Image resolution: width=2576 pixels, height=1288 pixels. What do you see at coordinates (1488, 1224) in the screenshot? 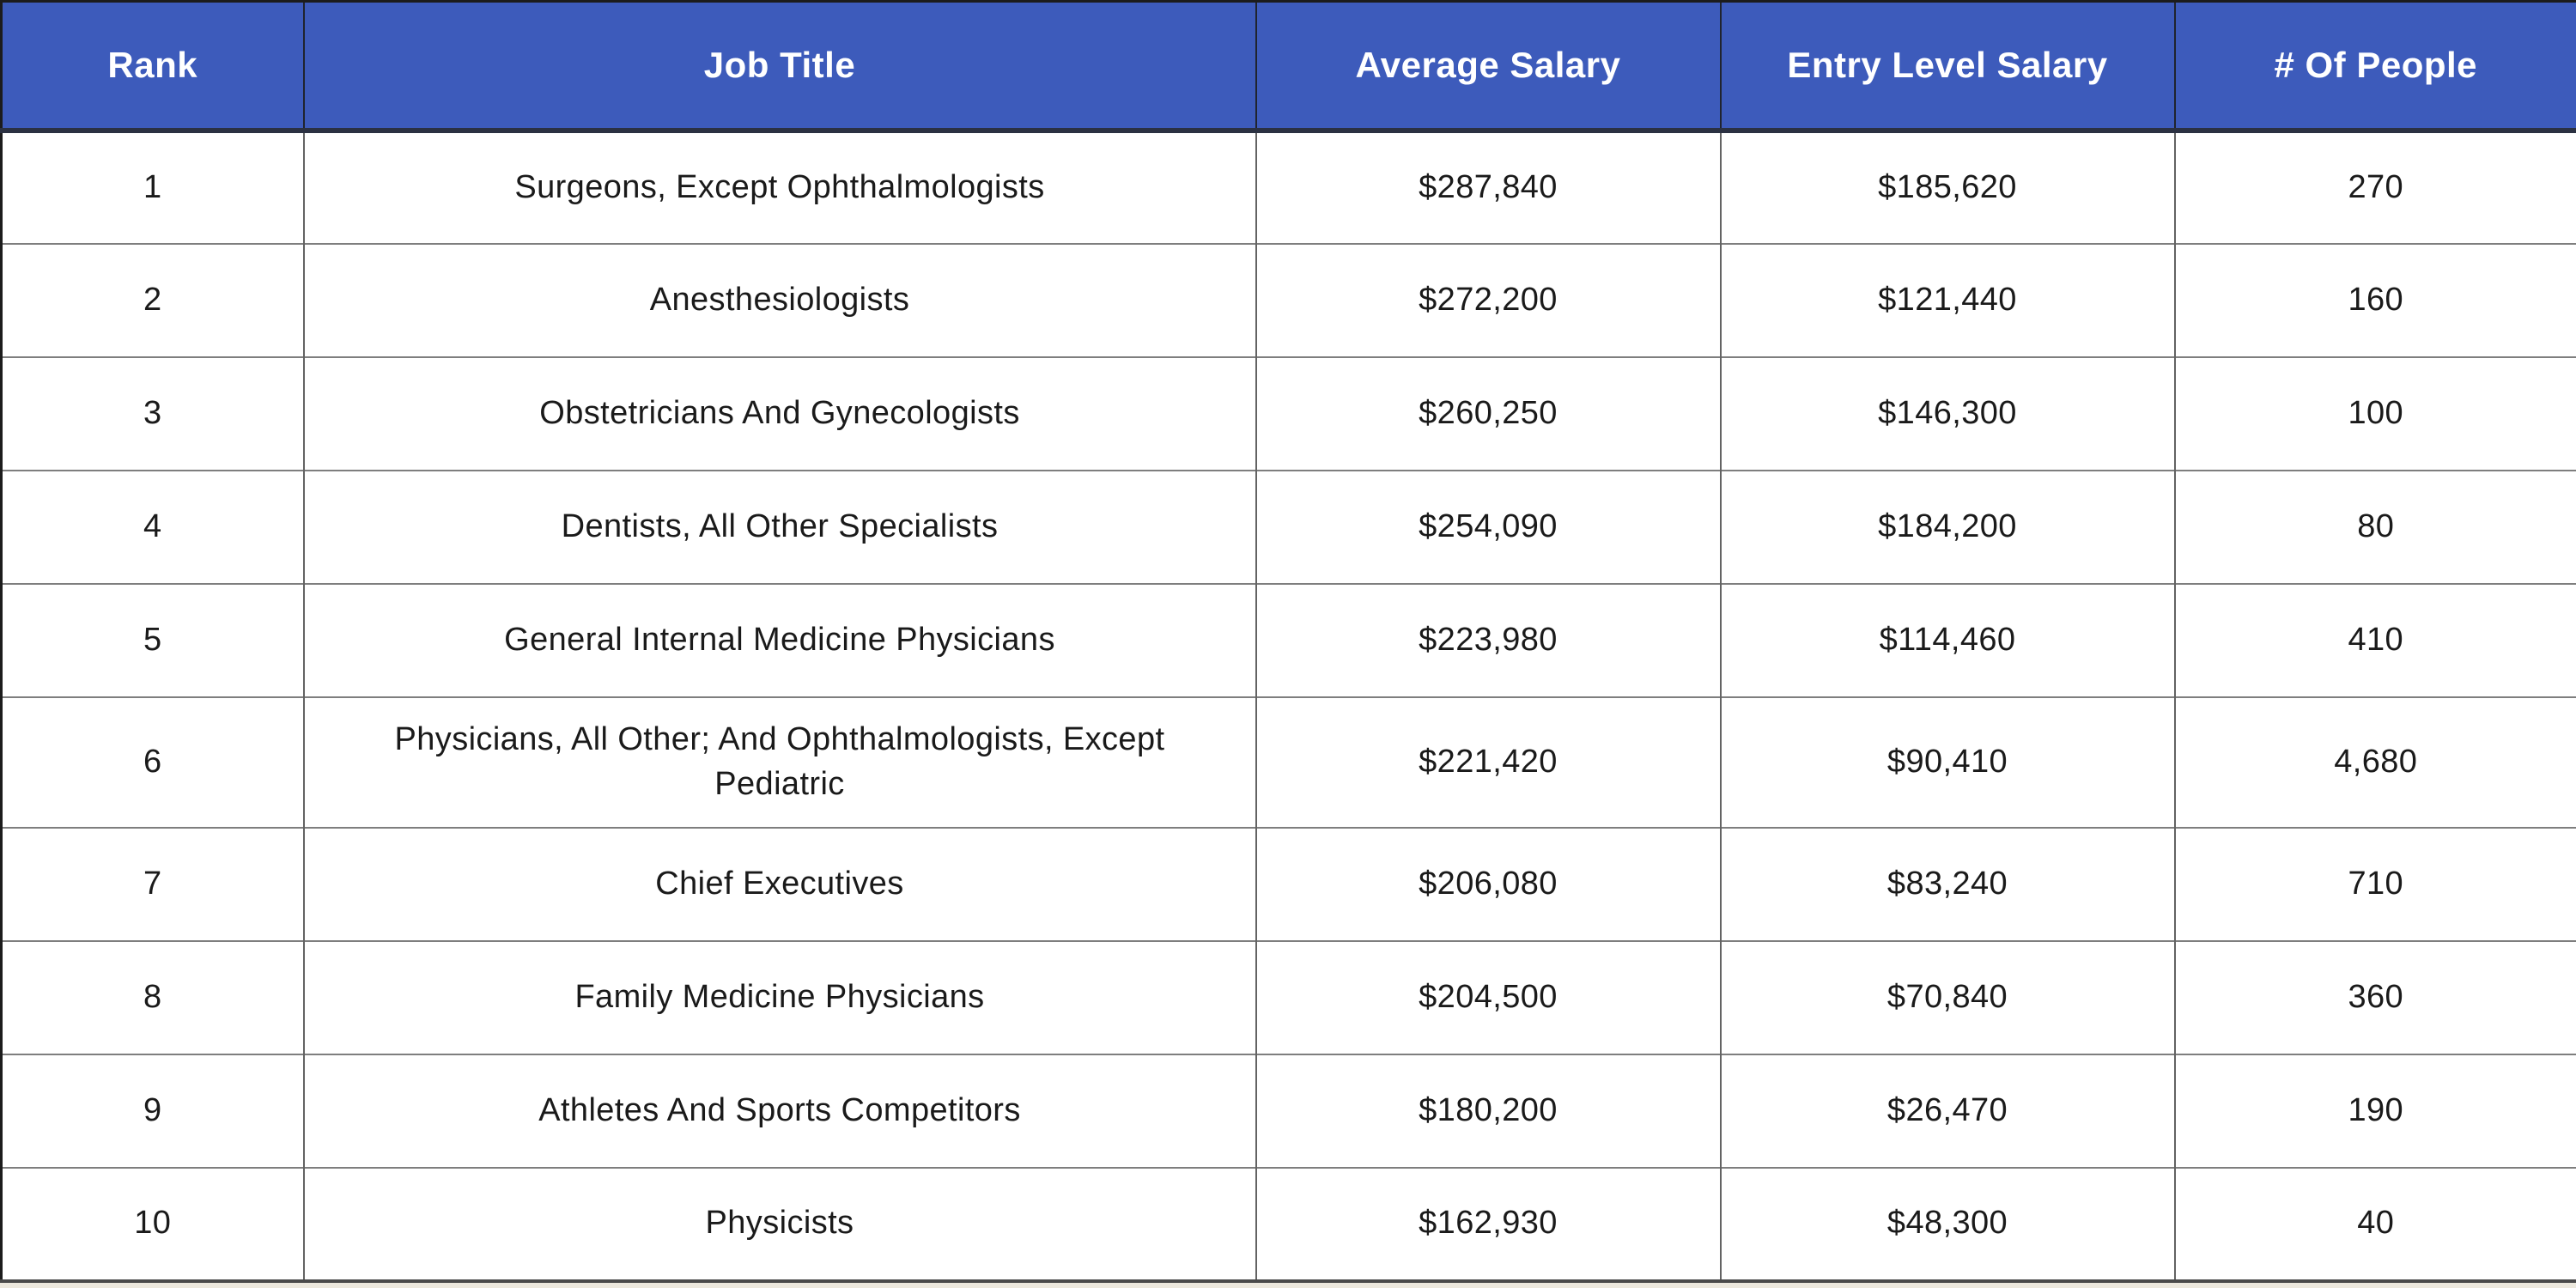
I see `cell-average-salary: $162,930` at bounding box center [1488, 1224].